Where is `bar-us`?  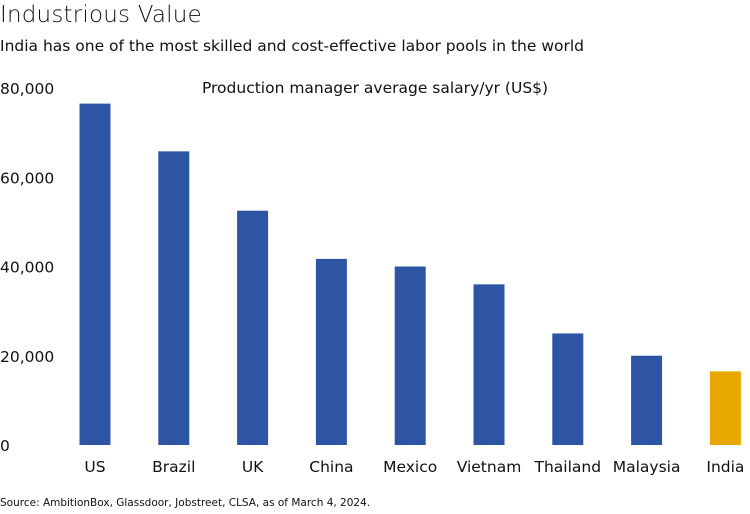 bar-us is located at coordinates (95, 274).